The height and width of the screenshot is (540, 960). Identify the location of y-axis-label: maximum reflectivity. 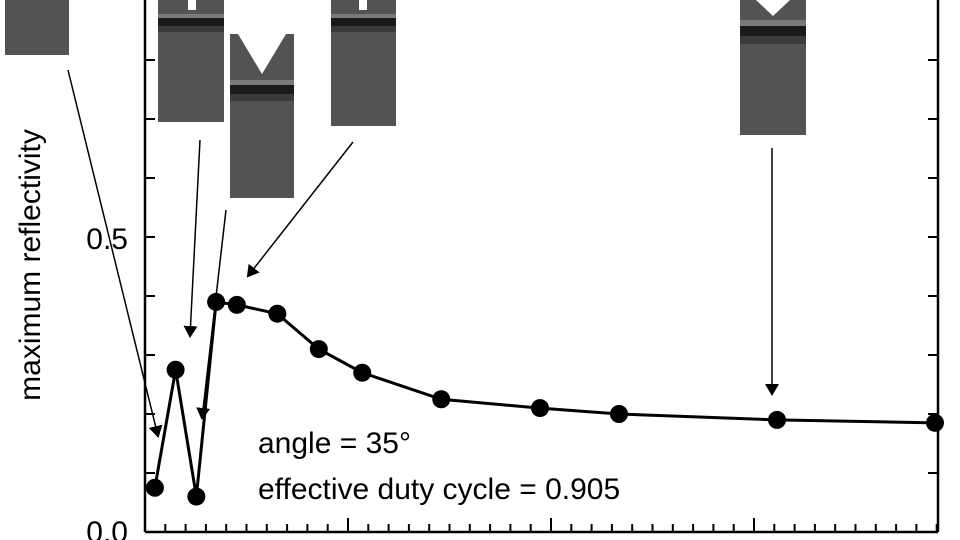
(30, 265).